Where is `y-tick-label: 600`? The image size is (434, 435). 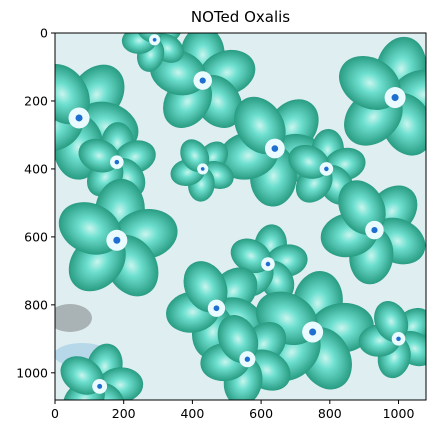 y-tick-label: 600 is located at coordinates (36, 236).